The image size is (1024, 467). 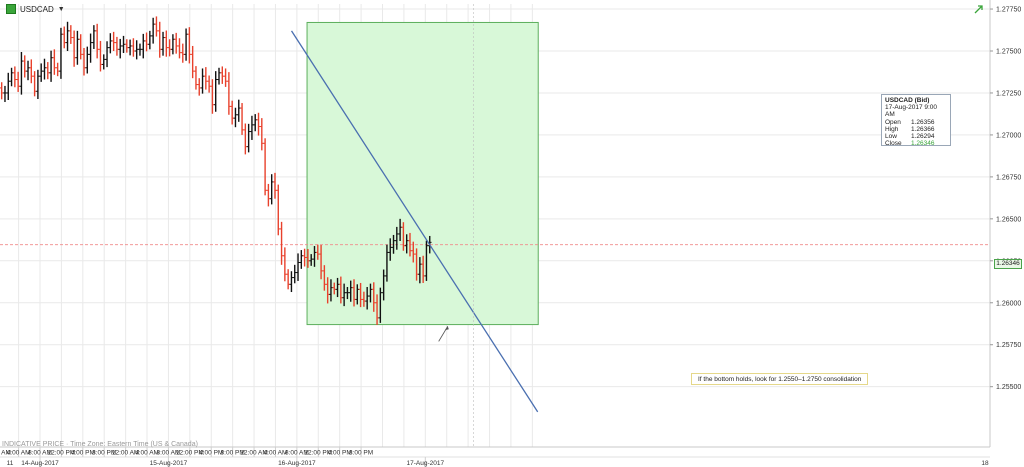 What do you see at coordinates (61, 9) in the screenshot?
I see `caret-down-icon: ▼` at bounding box center [61, 9].